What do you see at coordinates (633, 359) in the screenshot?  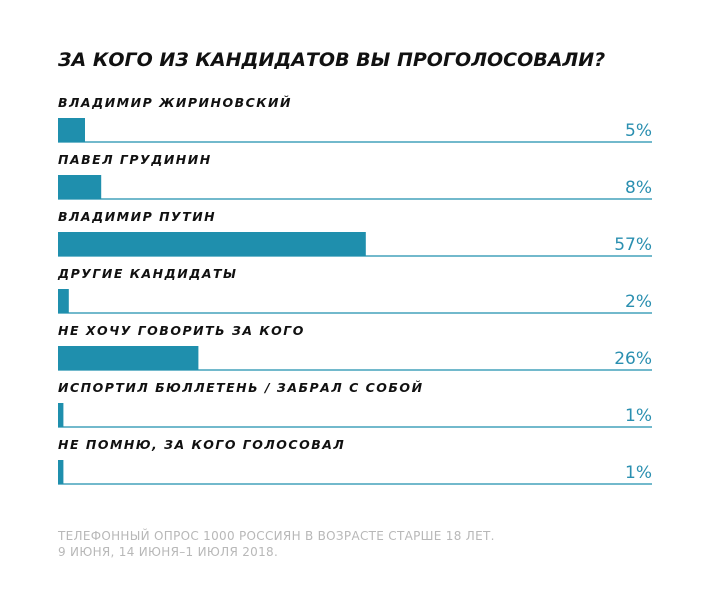 I see `value-label: 26%` at bounding box center [633, 359].